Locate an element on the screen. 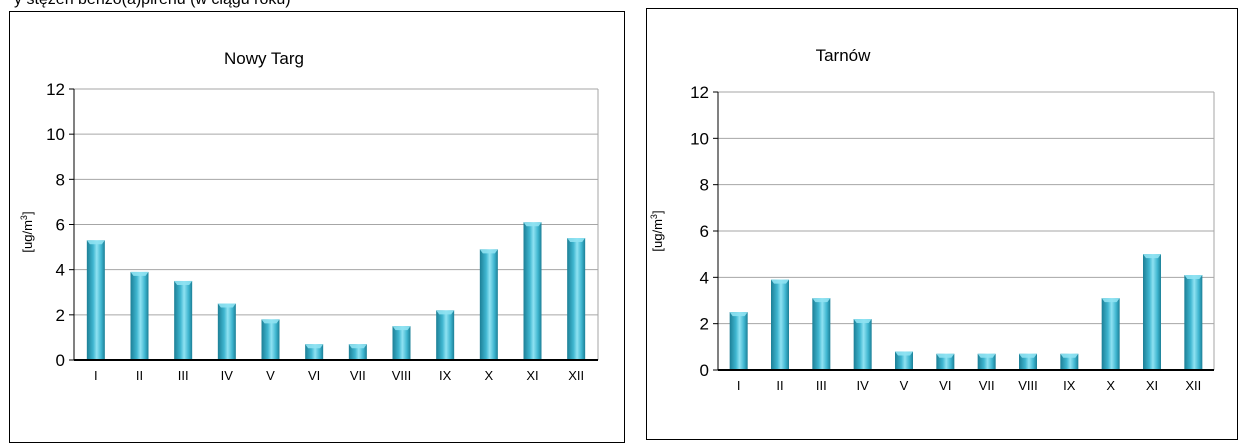  chart-title: Tarnów is located at coordinates (844, 55).